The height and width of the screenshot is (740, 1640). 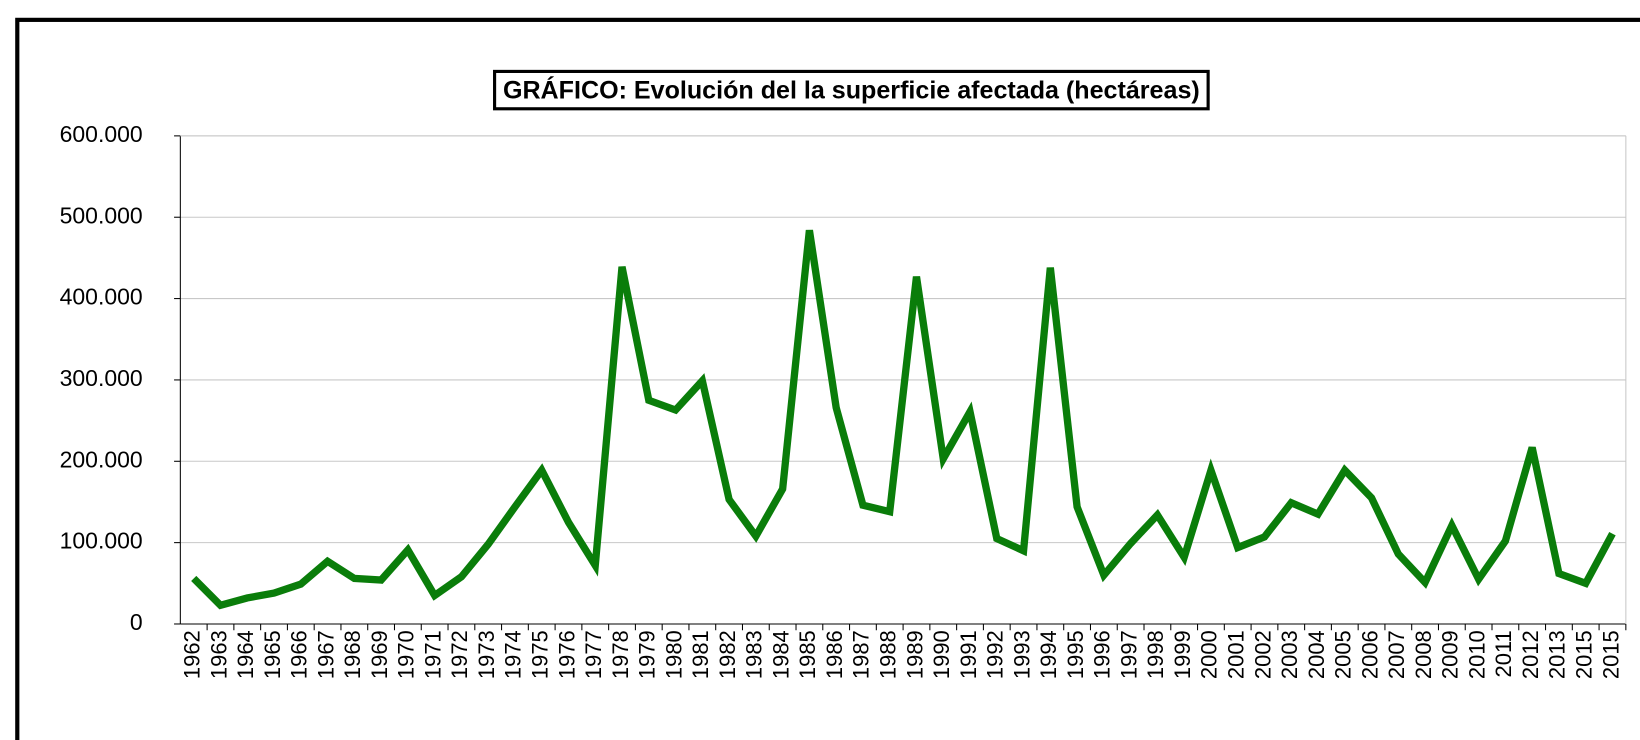 I want to click on x-tick-label: 2013, so click(x=1557, y=654).